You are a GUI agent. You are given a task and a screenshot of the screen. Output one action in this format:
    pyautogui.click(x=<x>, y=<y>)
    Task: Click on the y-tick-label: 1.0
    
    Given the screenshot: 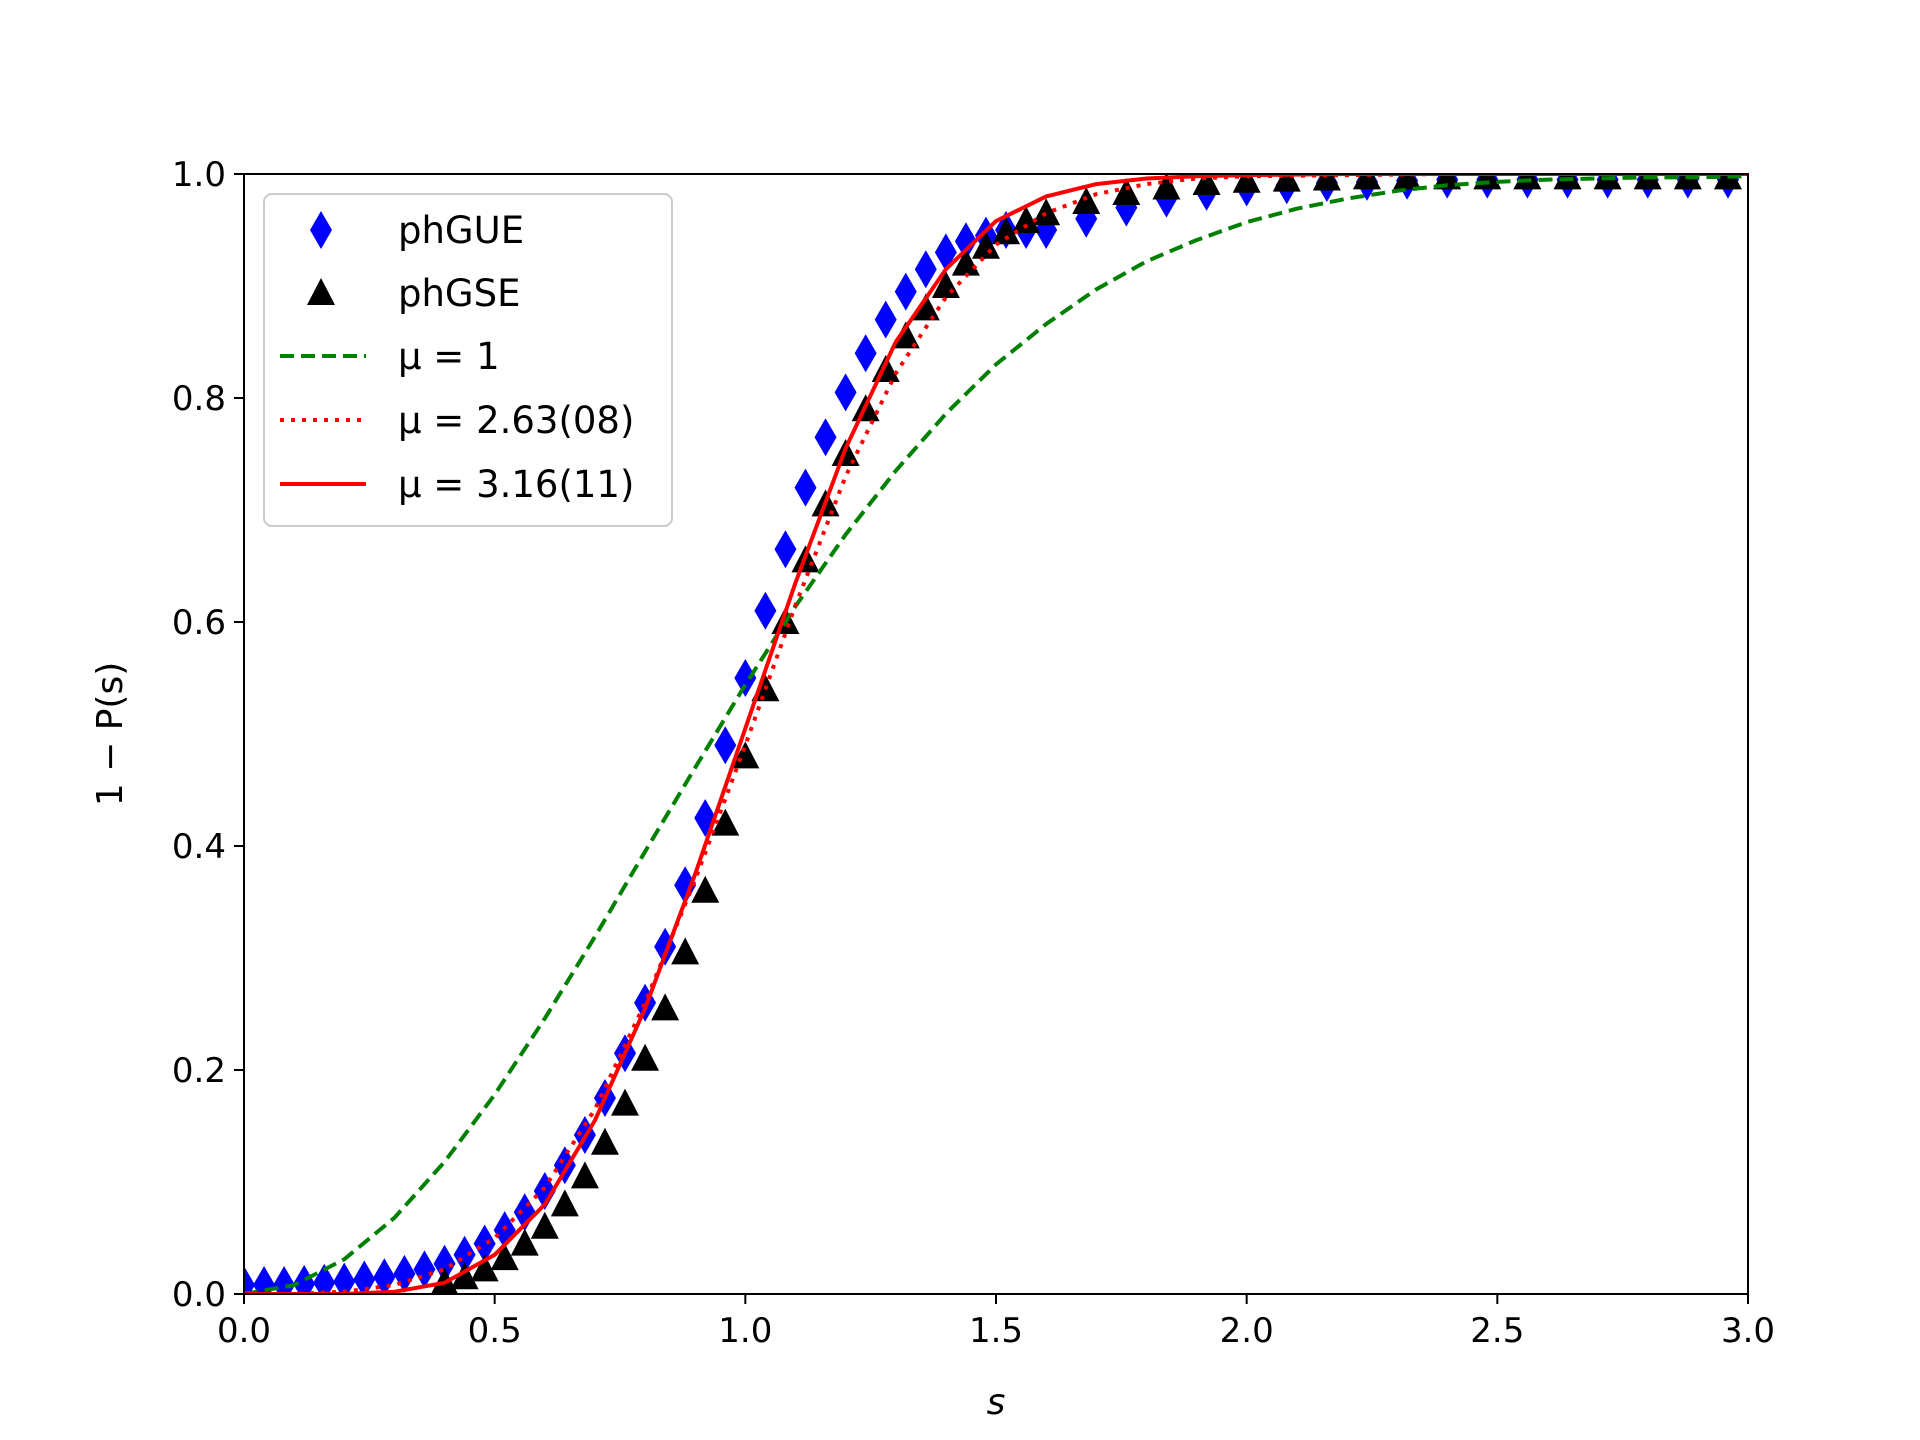 What is the action you would take?
    pyautogui.click(x=199, y=175)
    